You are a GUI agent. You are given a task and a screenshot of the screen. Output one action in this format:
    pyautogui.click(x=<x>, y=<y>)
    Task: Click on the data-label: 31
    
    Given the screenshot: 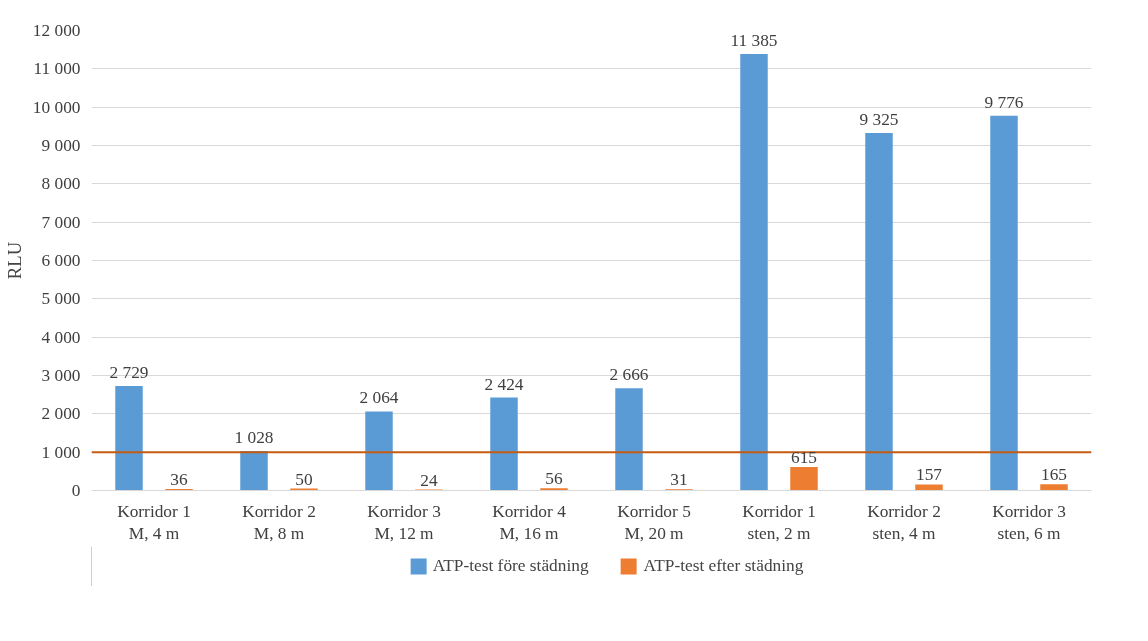 What is the action you would take?
    pyautogui.click(x=679, y=480)
    